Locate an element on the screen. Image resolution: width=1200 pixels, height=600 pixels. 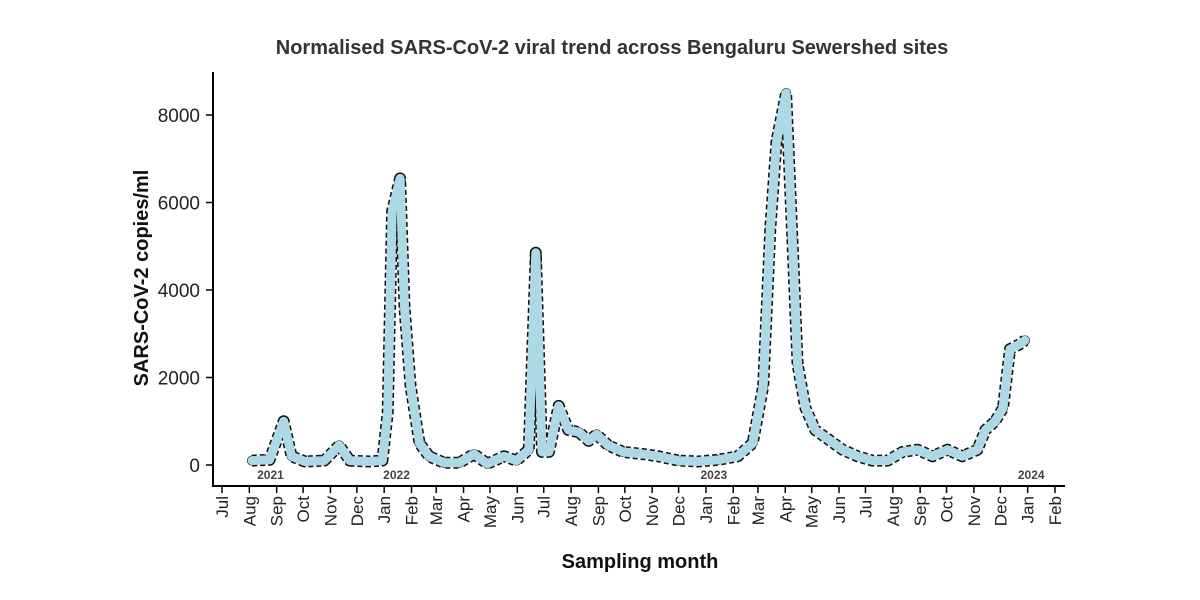
y-tick-label: 0 is located at coordinates (194, 466).